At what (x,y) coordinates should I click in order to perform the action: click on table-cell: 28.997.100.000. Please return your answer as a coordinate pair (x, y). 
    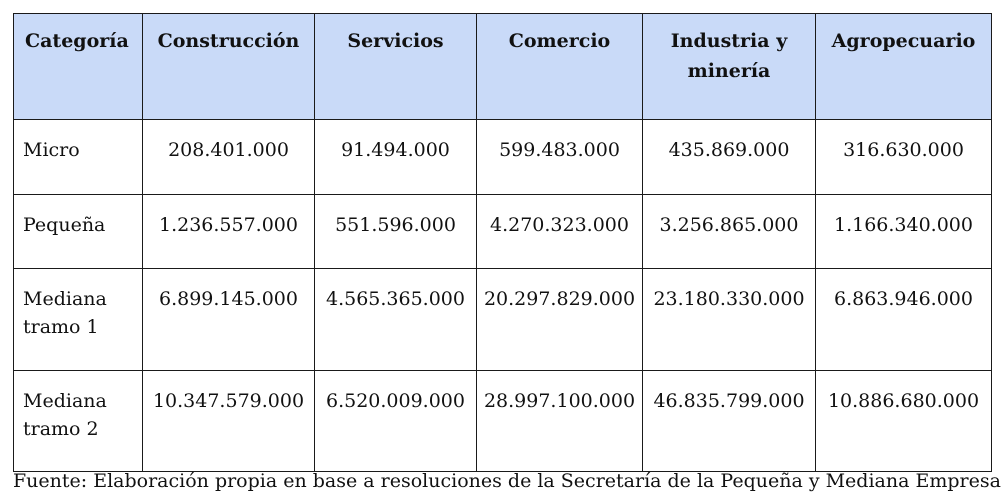
    Looking at the image, I should click on (559, 421).